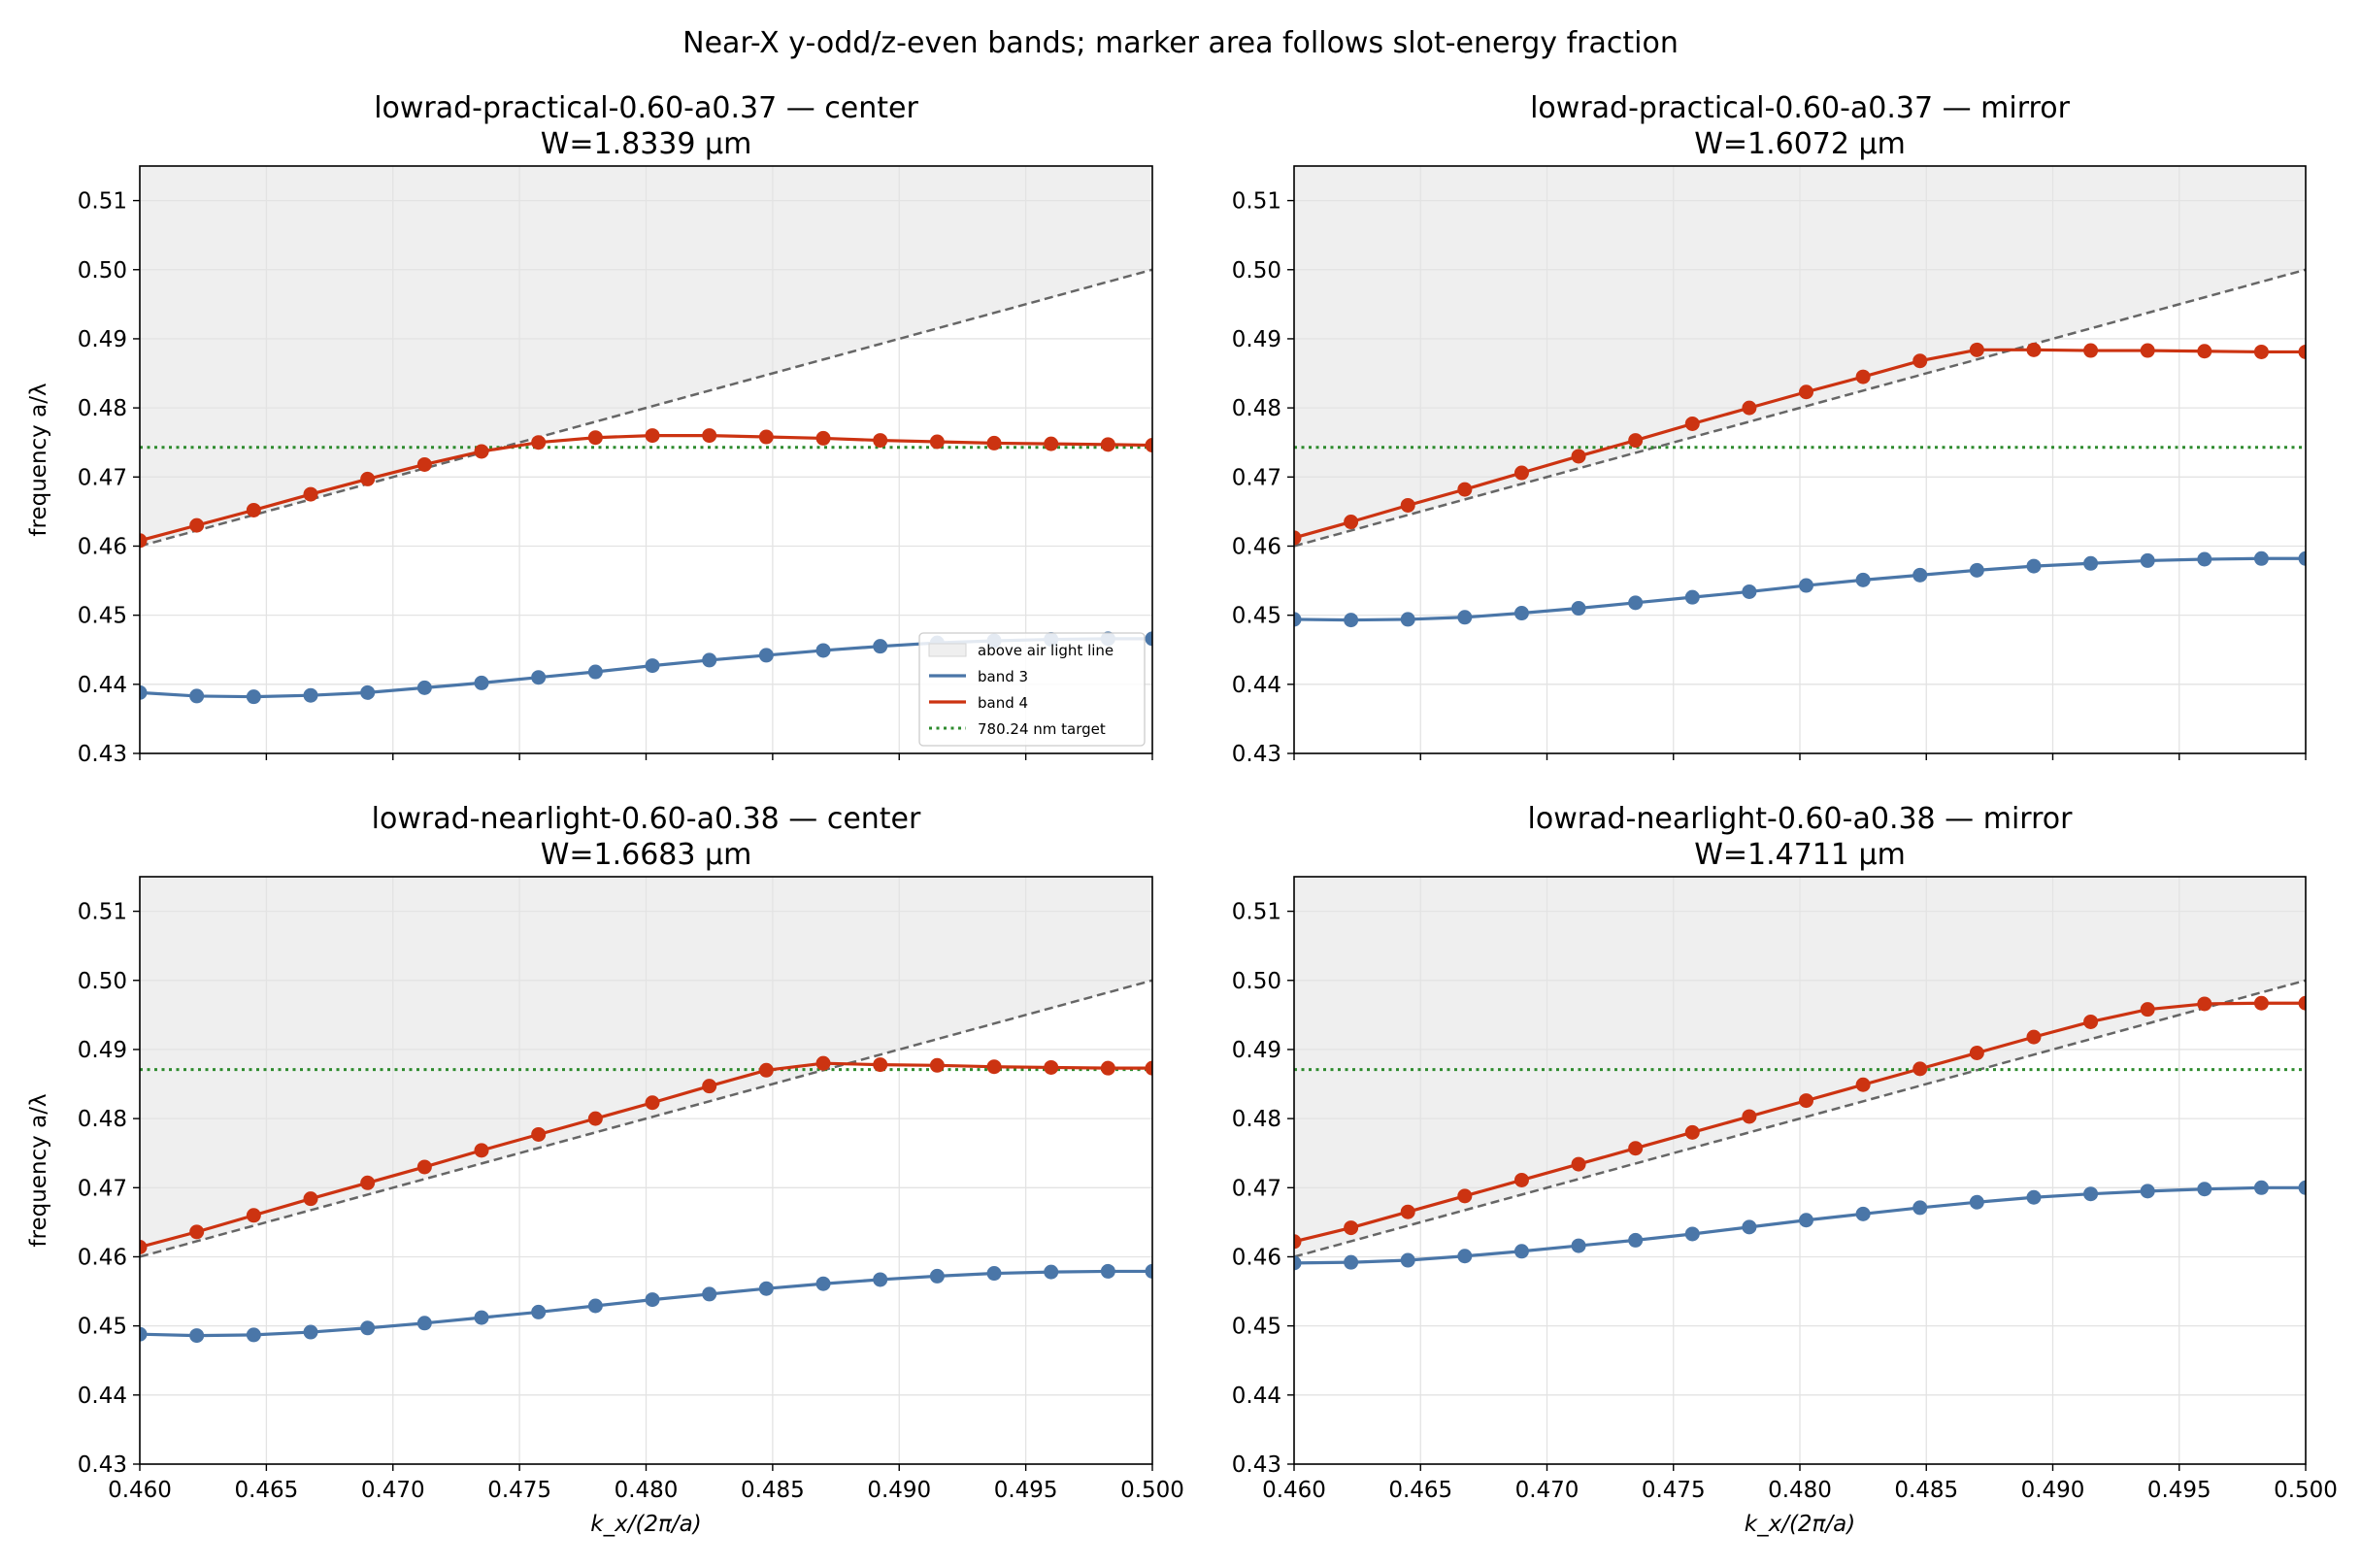 The width and height of the screenshot is (2361, 1568). What do you see at coordinates (1026, 1490) in the screenshot?
I see `x-tick-label: 0.495` at bounding box center [1026, 1490].